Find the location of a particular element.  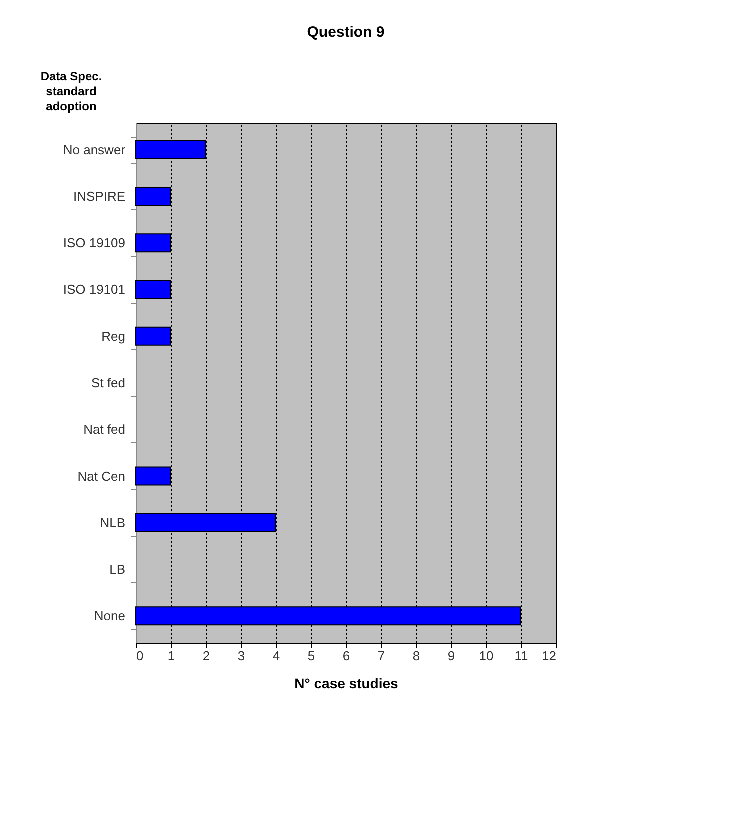

y-tick-label: LB is located at coordinates (118, 570).